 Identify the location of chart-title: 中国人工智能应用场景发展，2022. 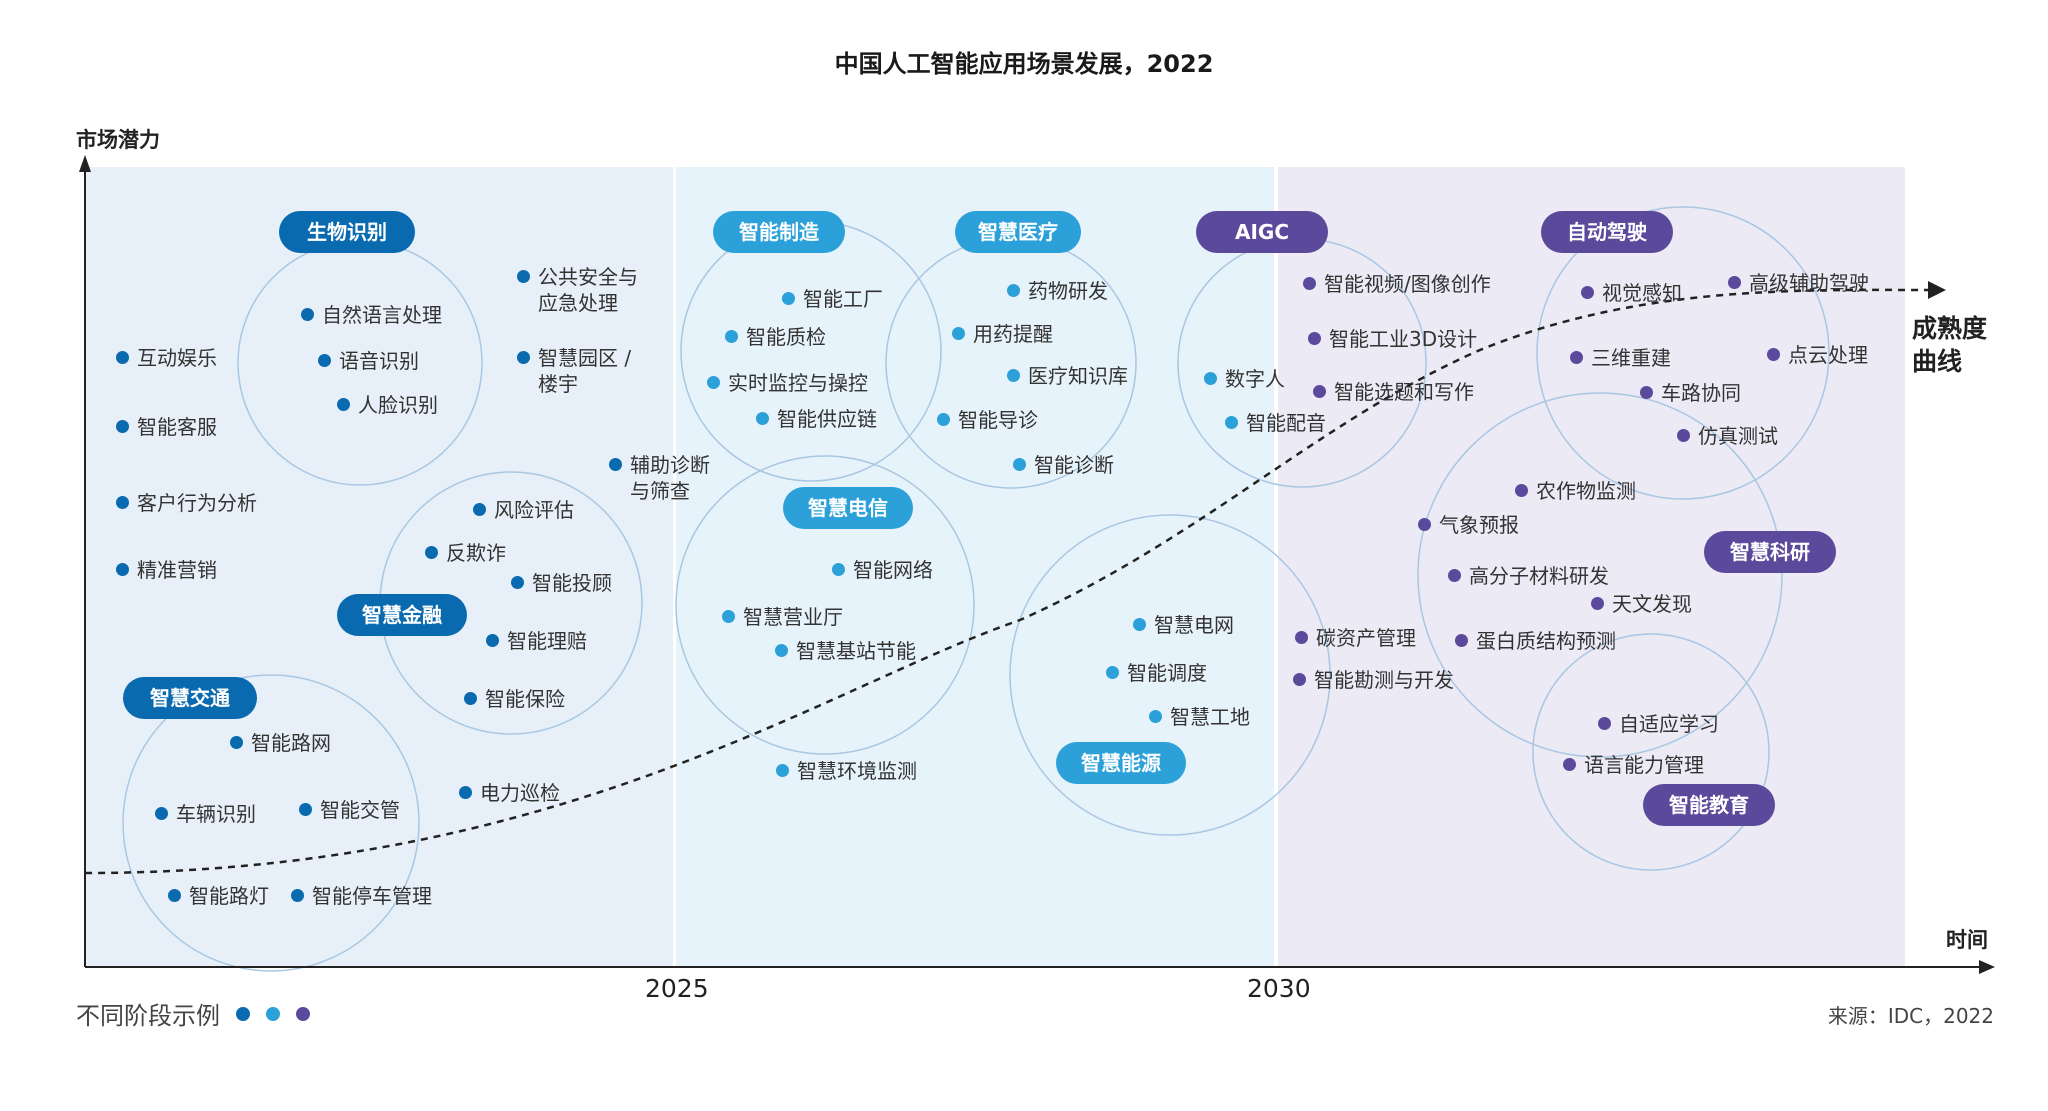
(1024, 64).